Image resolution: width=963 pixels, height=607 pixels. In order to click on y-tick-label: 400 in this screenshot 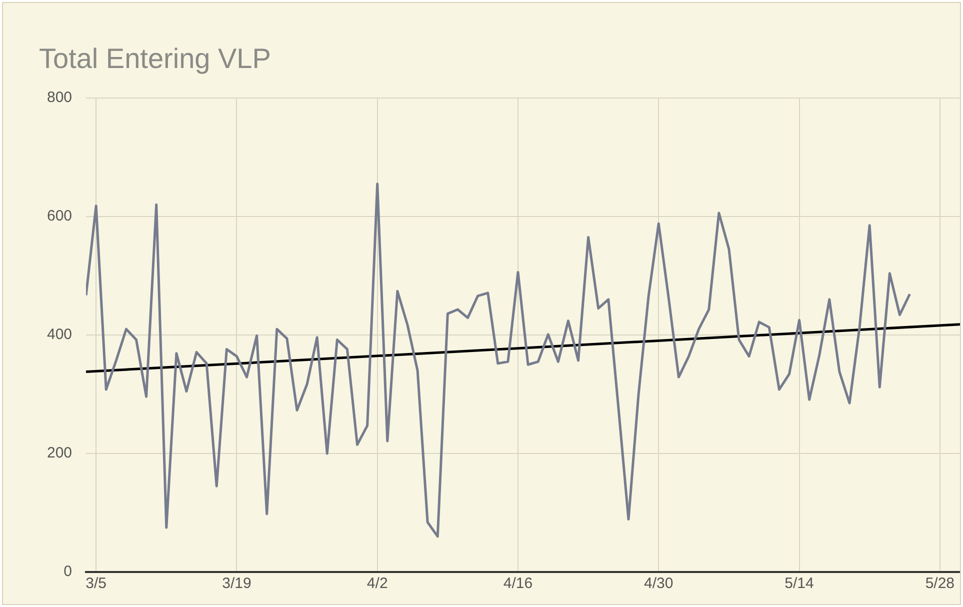, I will do `click(59, 335)`.